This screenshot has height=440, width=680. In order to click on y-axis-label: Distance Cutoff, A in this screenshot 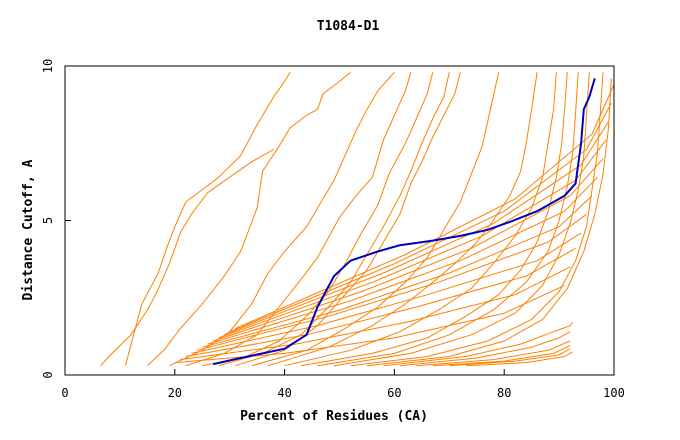, I will do `click(28, 229)`.